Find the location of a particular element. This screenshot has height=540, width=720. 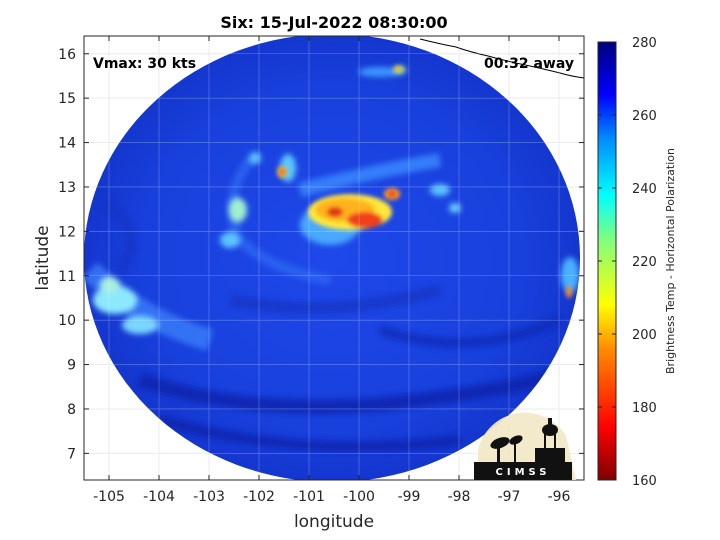

y-tick-label: 7 is located at coordinates (71, 454).